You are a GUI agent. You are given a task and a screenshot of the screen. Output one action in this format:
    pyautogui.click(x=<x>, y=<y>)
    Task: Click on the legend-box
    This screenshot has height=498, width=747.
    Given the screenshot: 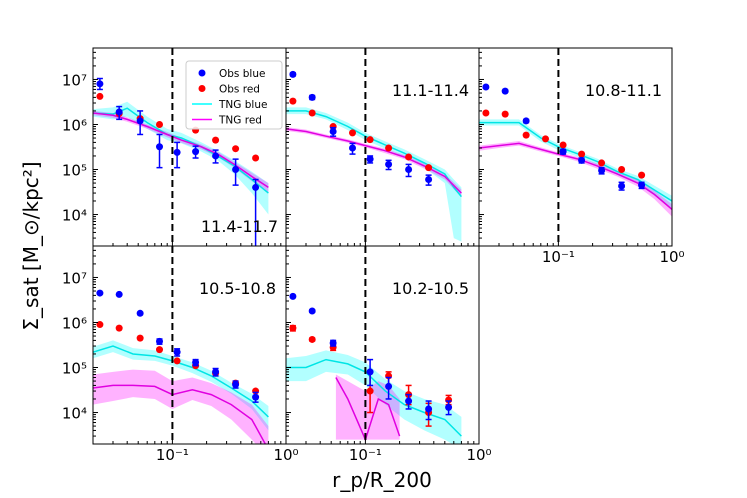 What is the action you would take?
    pyautogui.click(x=234, y=95)
    